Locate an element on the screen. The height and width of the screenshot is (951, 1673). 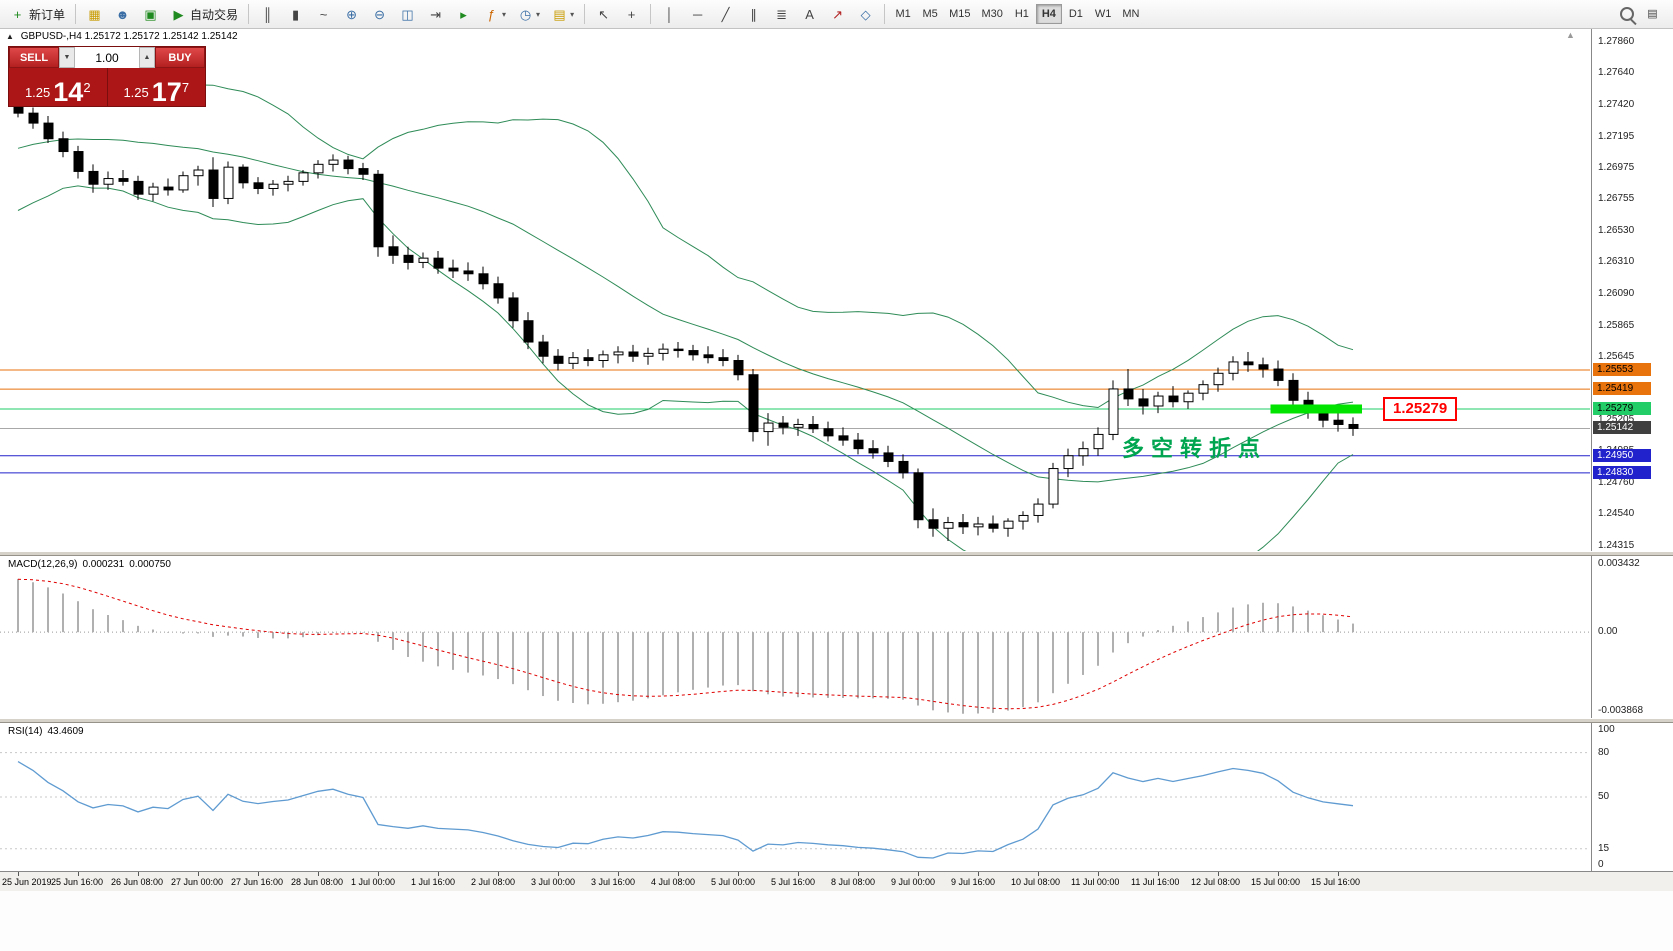
trendline-icon: ╱ is located at coordinates (725, 14).